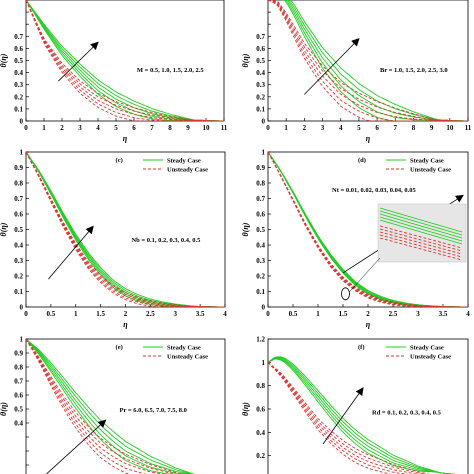 The image size is (474, 474). What do you see at coordinates (407, 413) in the screenshot?
I see `parameter-annotation: Rd = 0.1, 0.2, 0.3, 0.4, 0.5` at bounding box center [407, 413].